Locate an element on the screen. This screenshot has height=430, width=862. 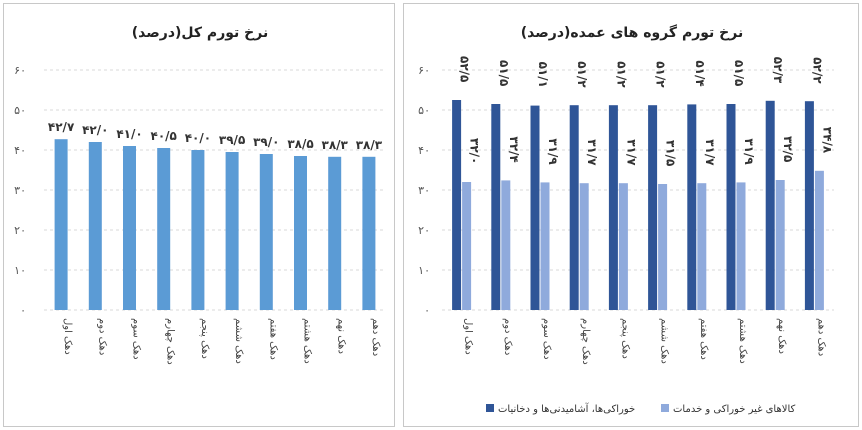
legend-entry: خوراکی‌ها، آشامیدنی‌ها و دخانیات is located at coordinates (566, 408).